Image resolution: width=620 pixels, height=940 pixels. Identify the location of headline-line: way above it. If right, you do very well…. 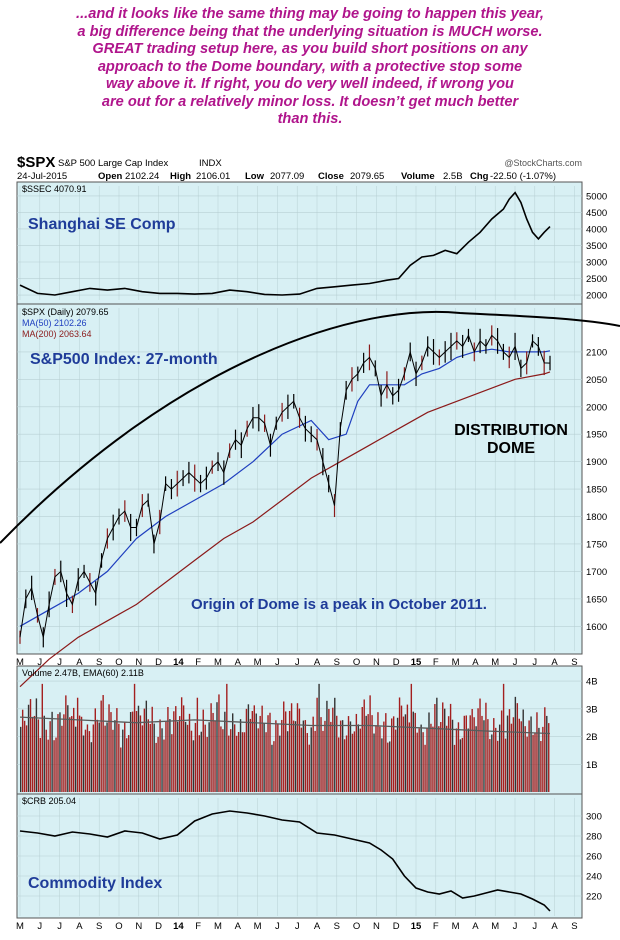
(310, 84).